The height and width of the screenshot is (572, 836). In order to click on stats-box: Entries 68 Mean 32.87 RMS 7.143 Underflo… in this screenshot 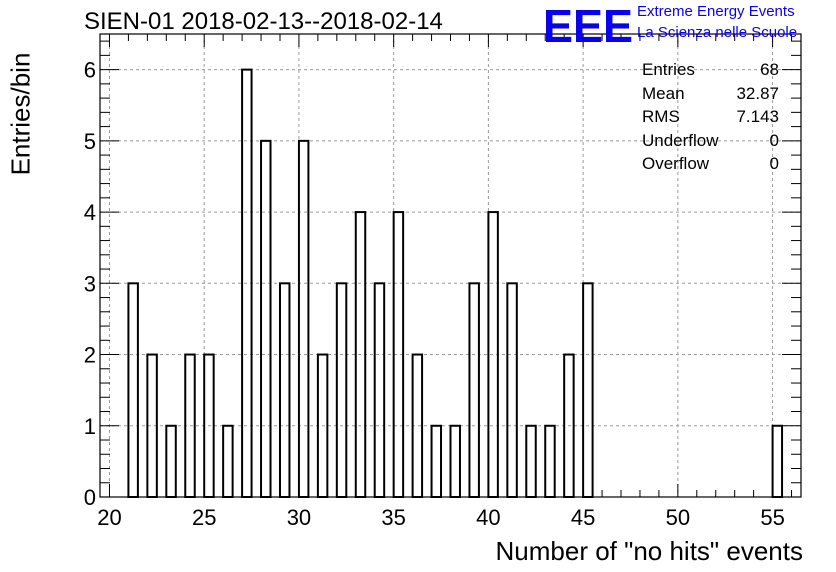, I will do `click(710, 119)`.